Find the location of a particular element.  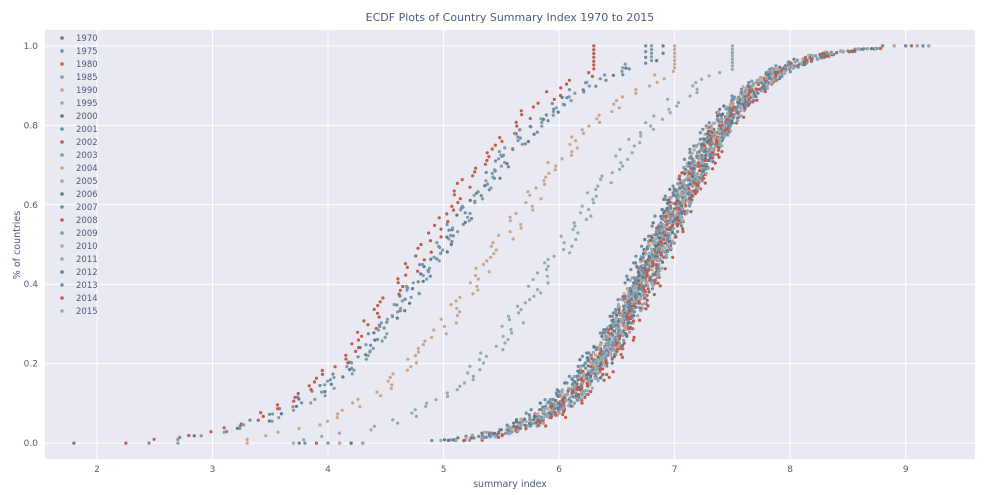

legend-label: 2009 is located at coordinates (87, 234).